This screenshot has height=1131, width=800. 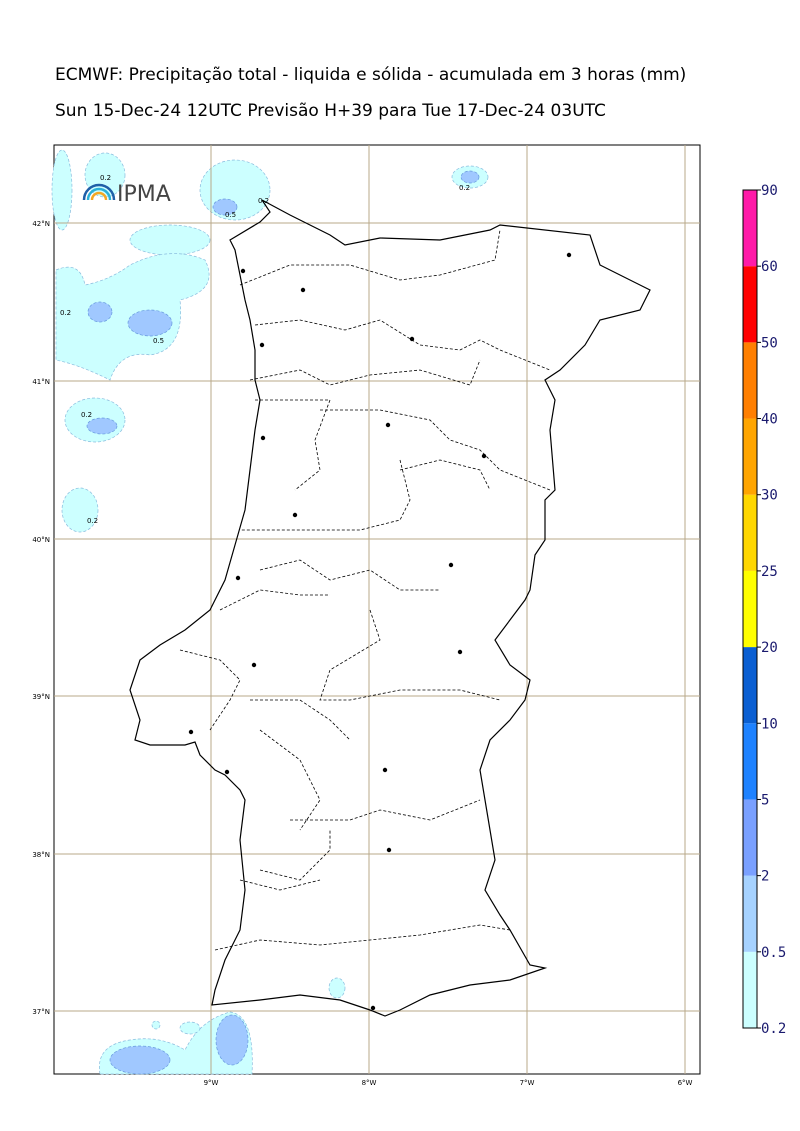 What do you see at coordinates (41, 540) in the screenshot?
I see `lat-label: 40°N` at bounding box center [41, 540].